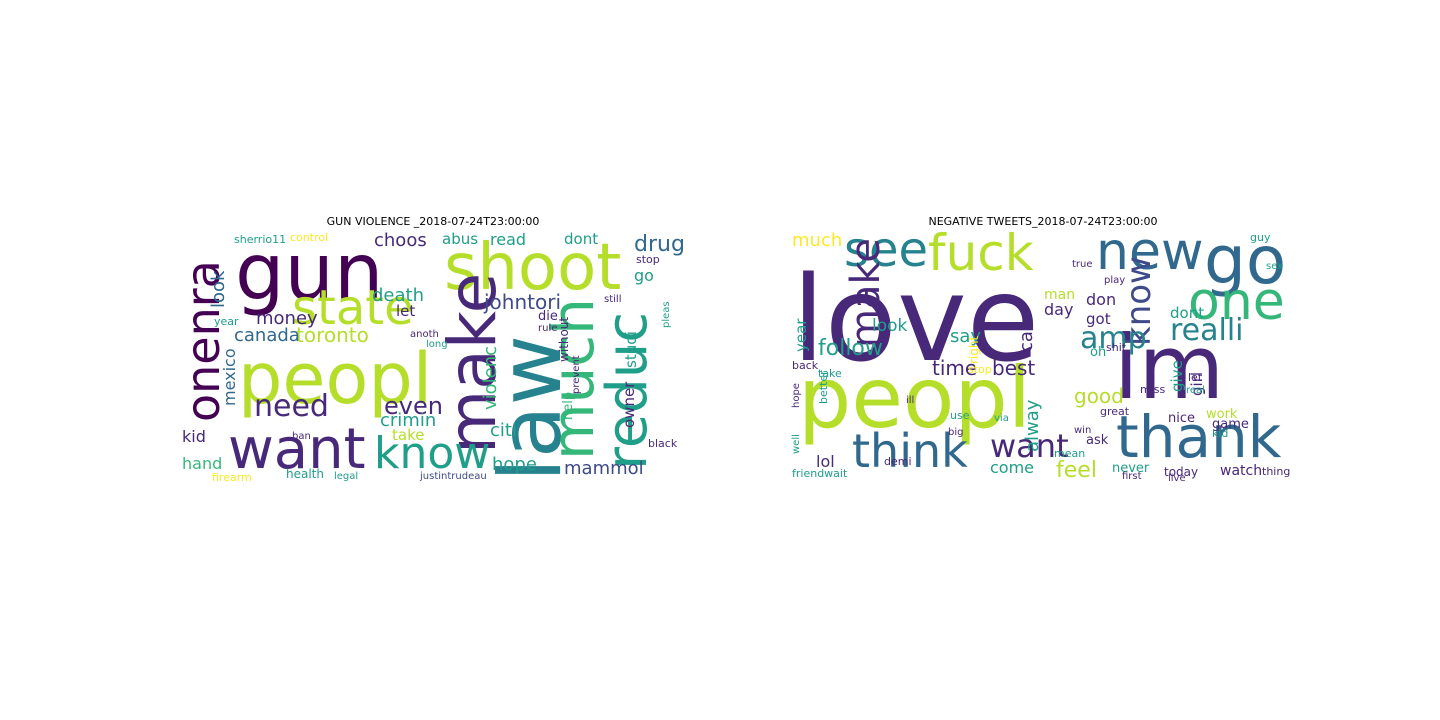 The height and width of the screenshot is (720, 1440). What do you see at coordinates (1132, 476) in the screenshot?
I see `cloud-word: first` at bounding box center [1132, 476].